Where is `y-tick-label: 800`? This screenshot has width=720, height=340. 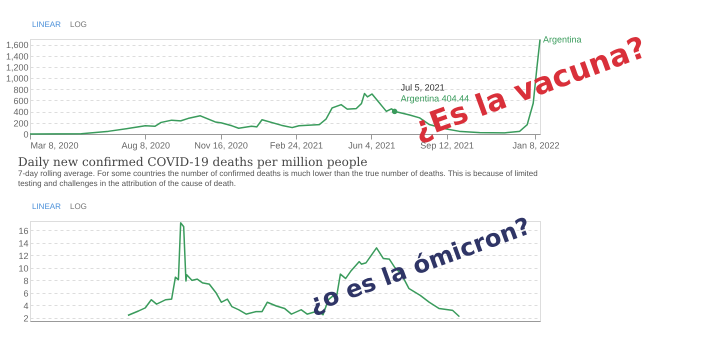 y-tick-label: 800 is located at coordinates (20, 89).